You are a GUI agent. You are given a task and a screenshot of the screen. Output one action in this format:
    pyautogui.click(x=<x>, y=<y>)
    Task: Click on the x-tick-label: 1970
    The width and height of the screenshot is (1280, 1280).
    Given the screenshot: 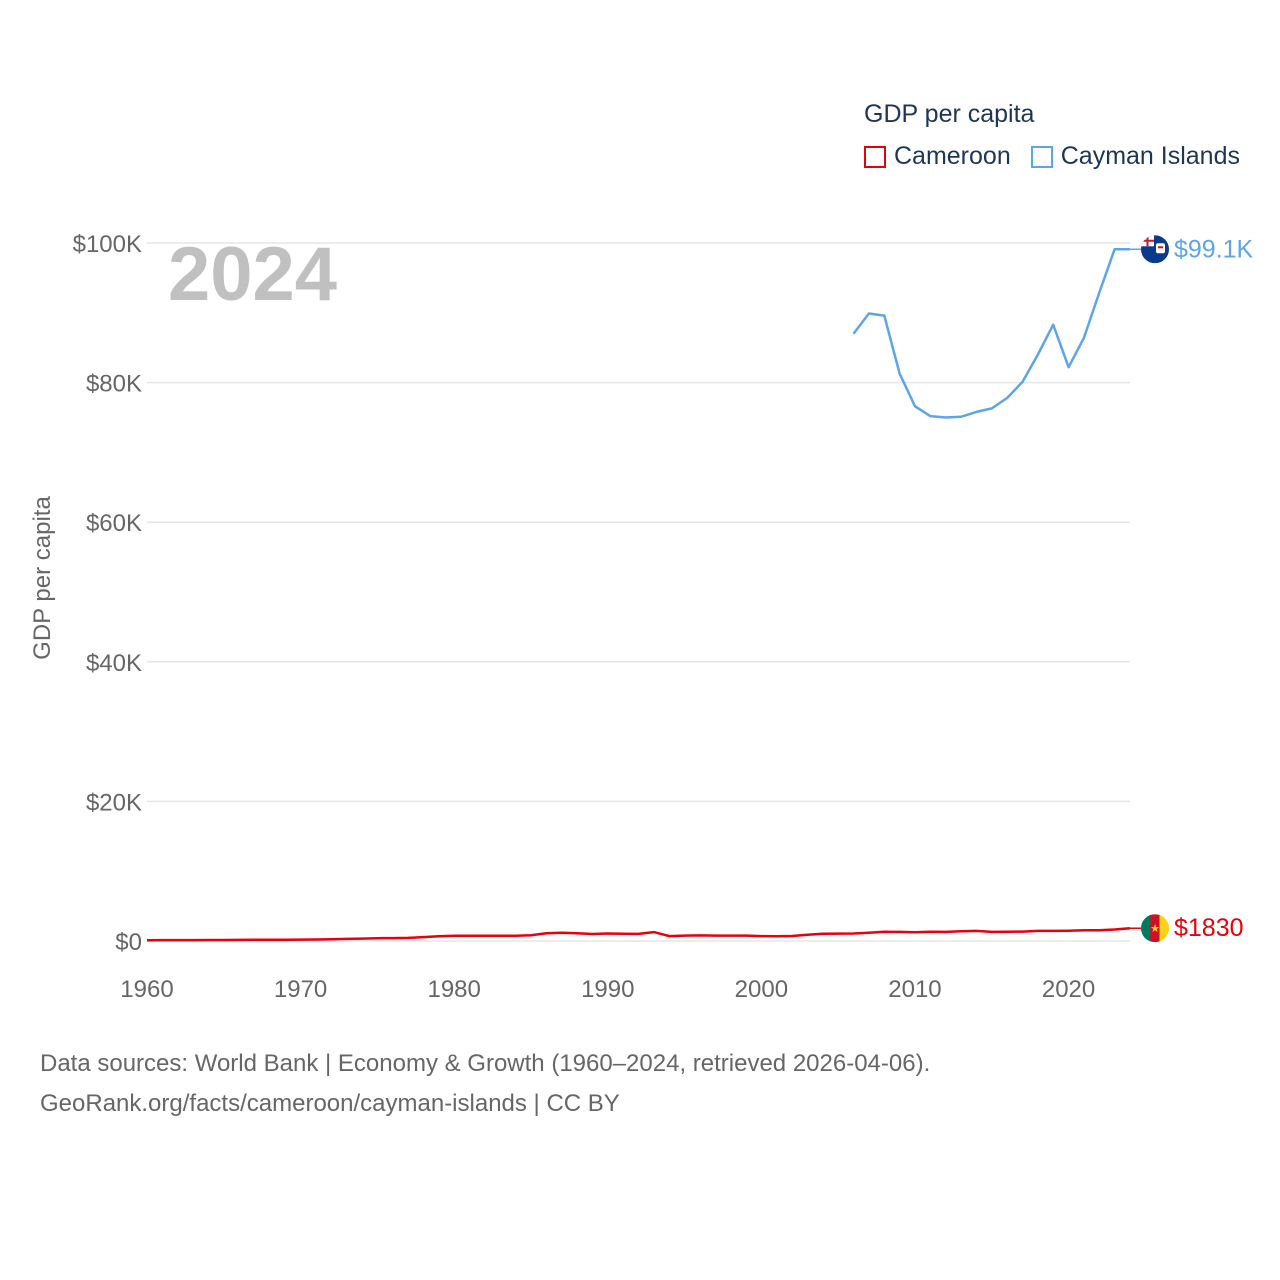 What is the action you would take?
    pyautogui.click(x=300, y=989)
    